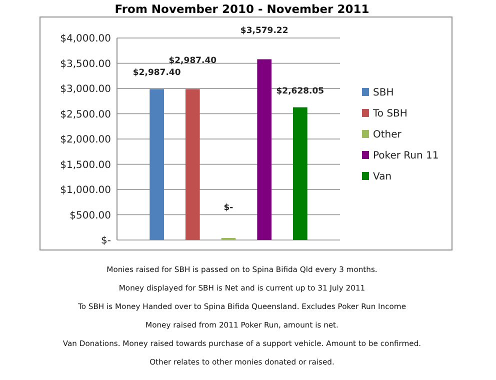  What do you see at coordinates (229, 208) in the screenshot?
I see `data-label: $-` at bounding box center [229, 208].